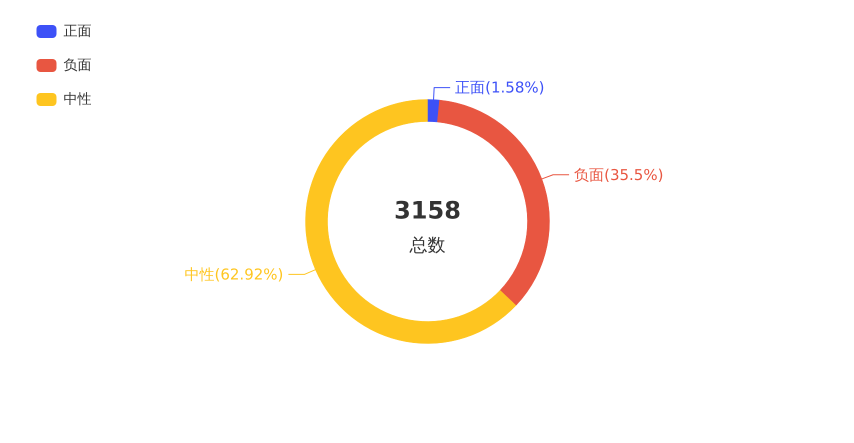  Describe the element at coordinates (427, 210) in the screenshot. I see `text: 3158` at that location.